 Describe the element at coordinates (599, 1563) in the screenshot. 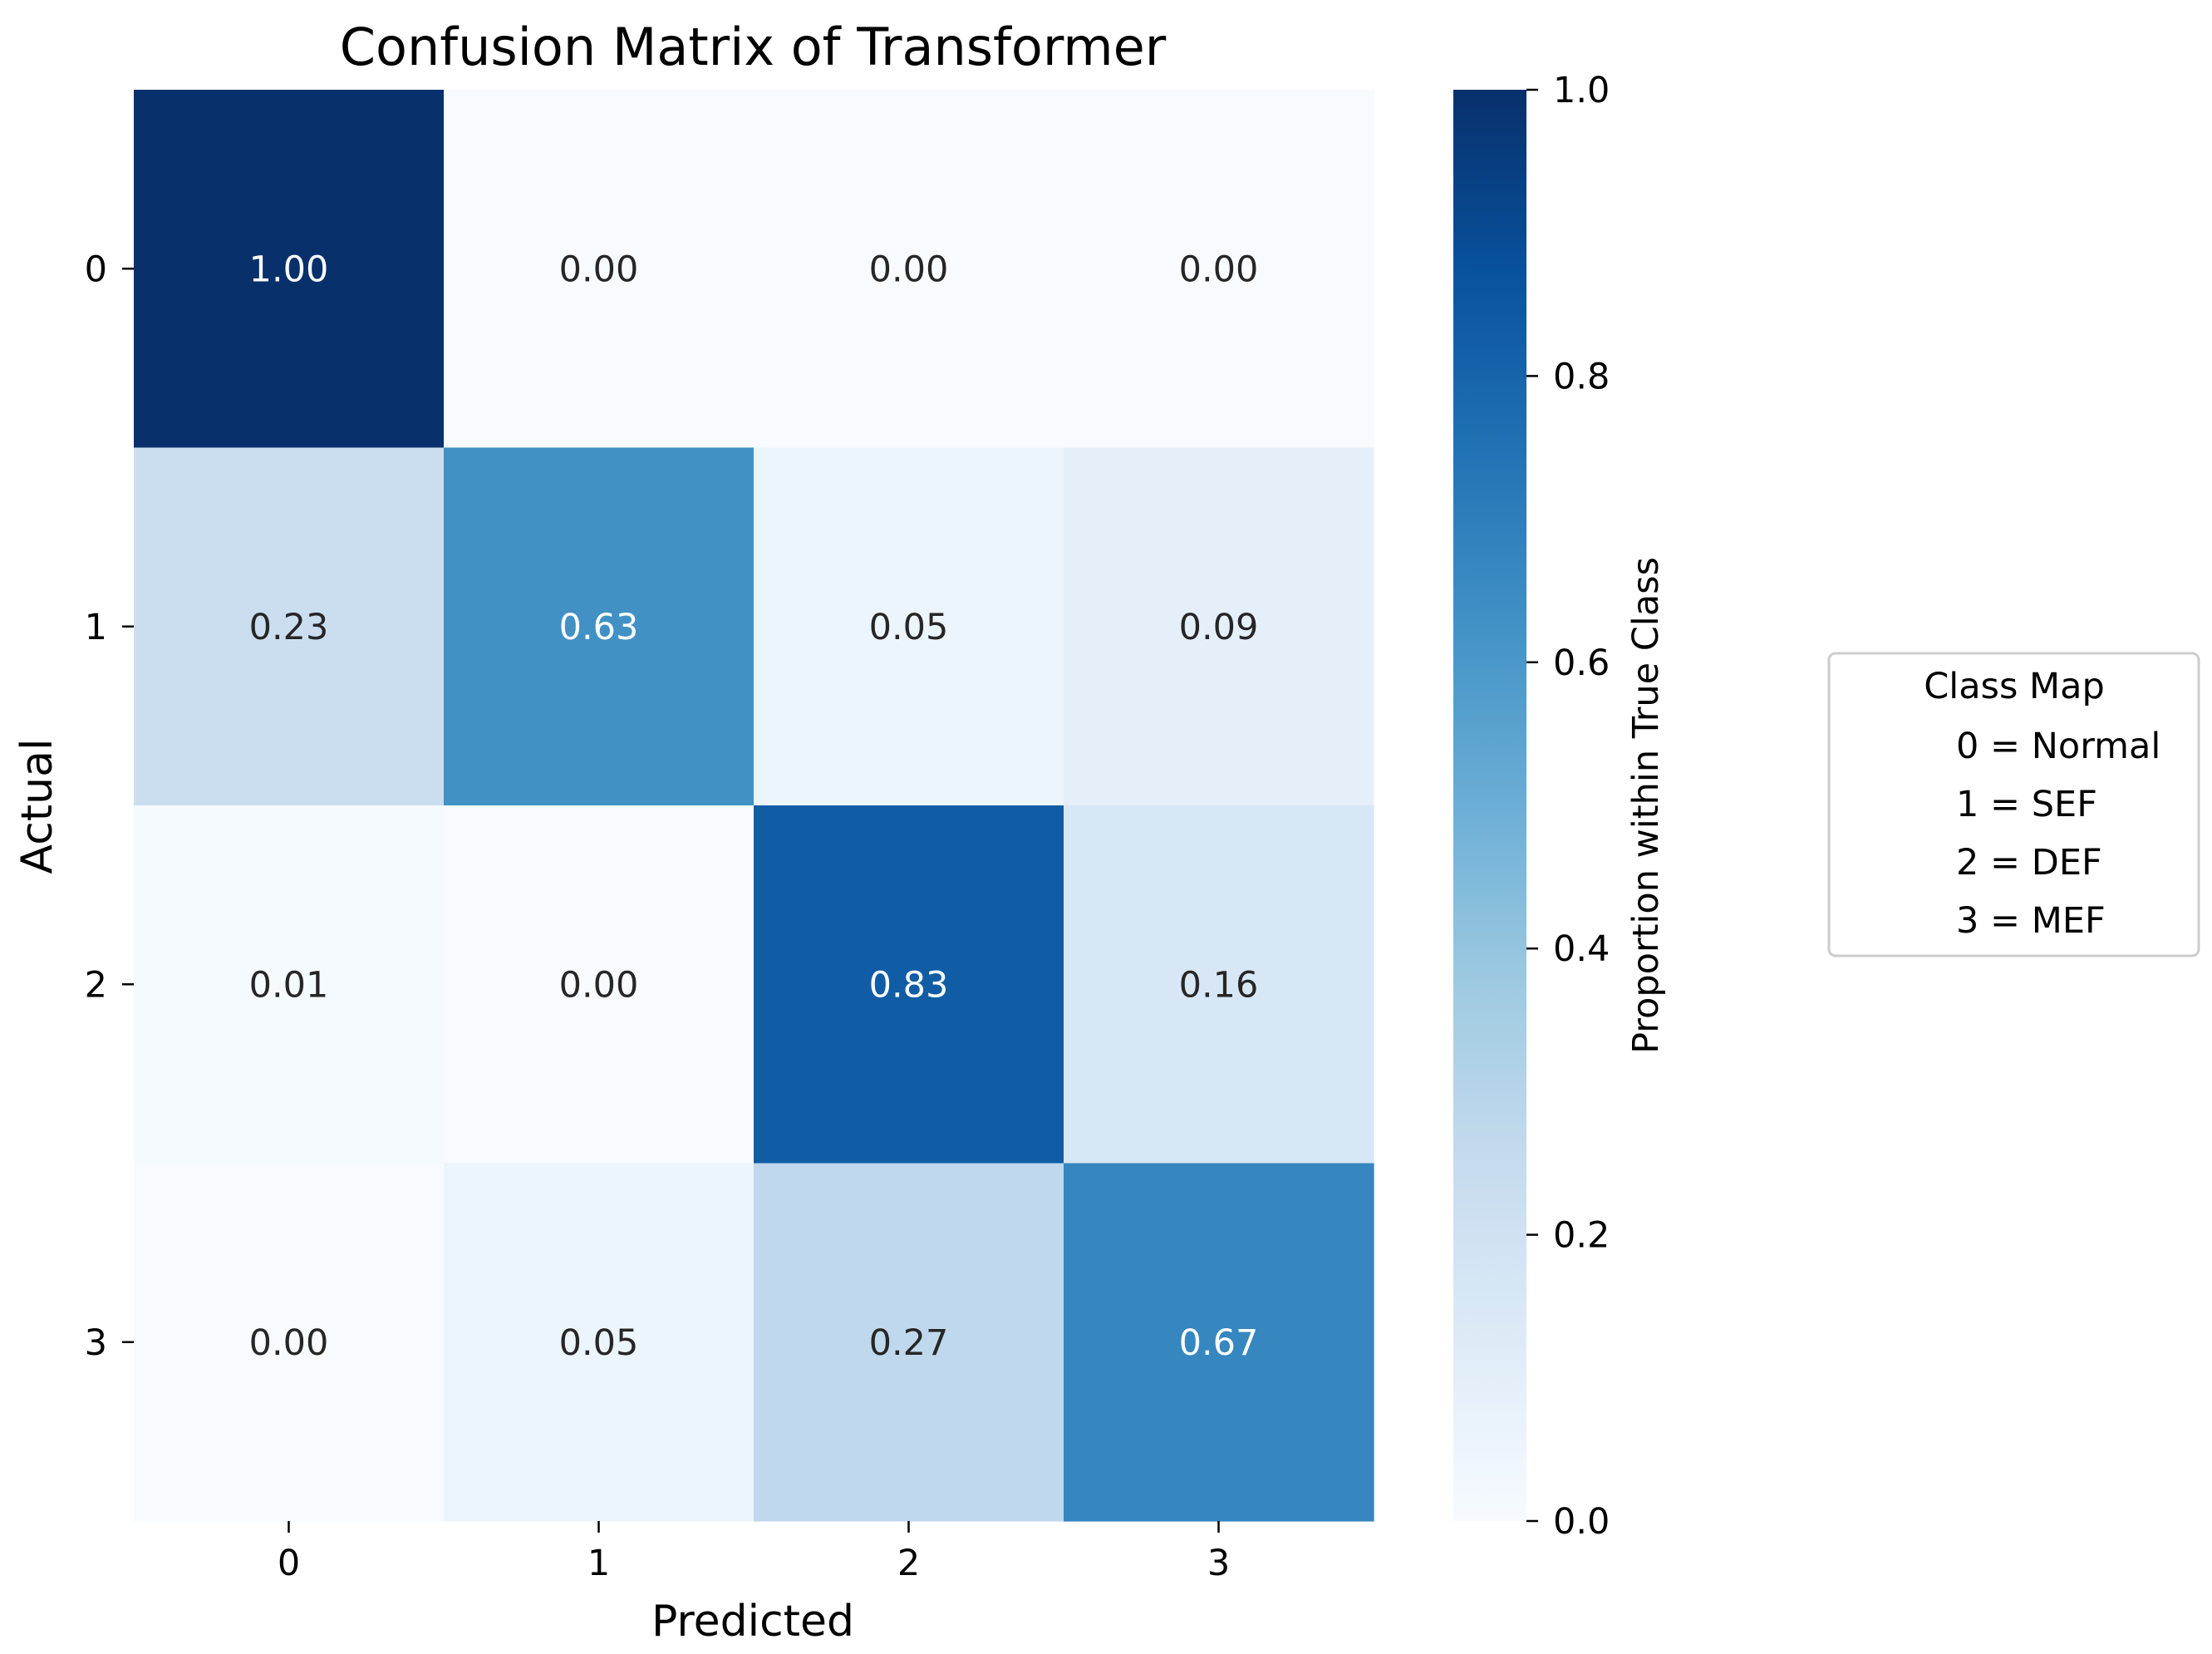

I see `x-tick-label: 1` at that location.